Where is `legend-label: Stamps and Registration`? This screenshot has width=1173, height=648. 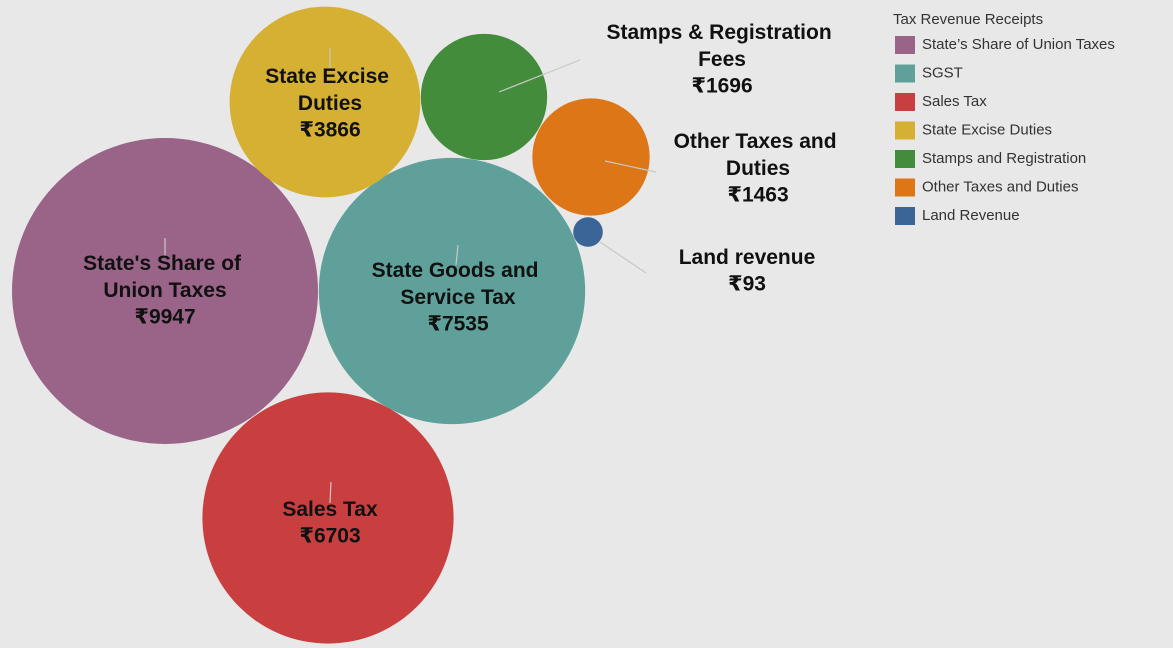 legend-label: Stamps and Registration is located at coordinates (1004, 158).